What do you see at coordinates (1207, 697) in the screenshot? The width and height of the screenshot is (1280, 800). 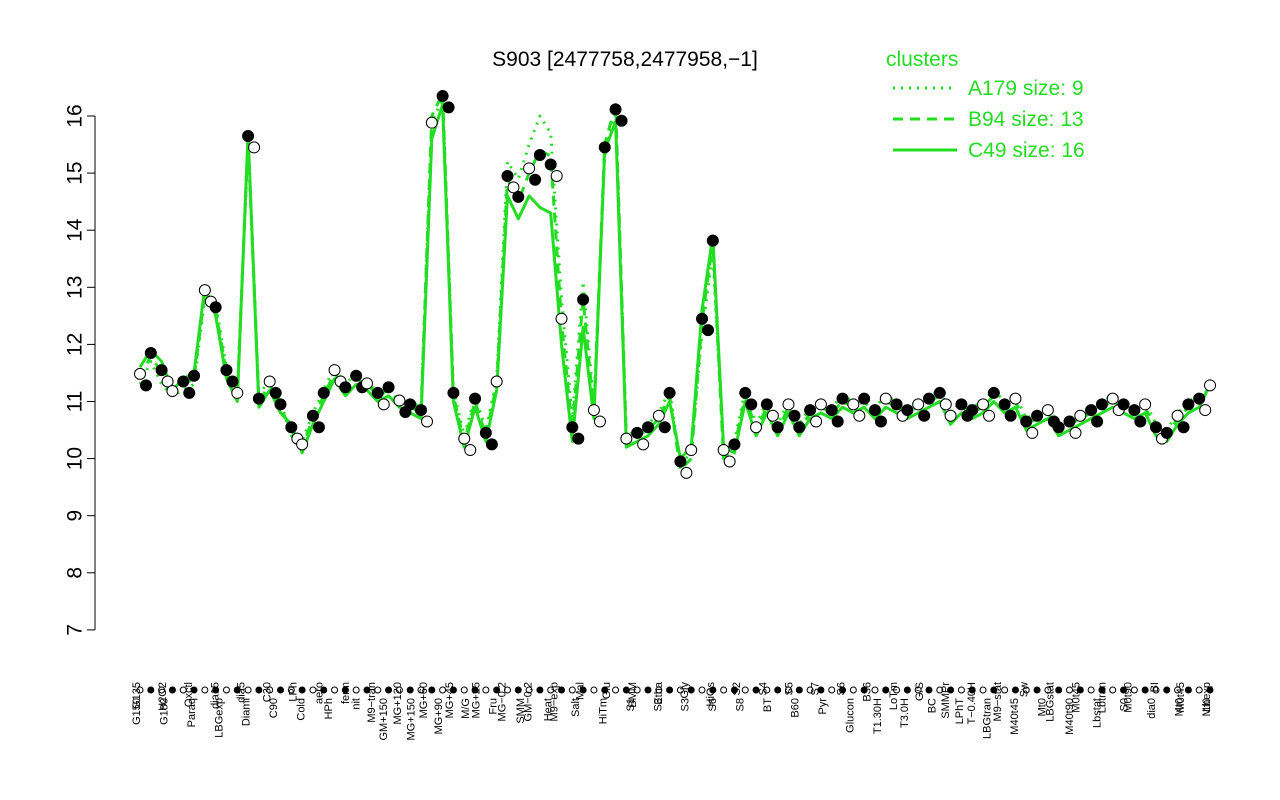 I see `x-tick-label: Lbexp` at bounding box center [1207, 697].